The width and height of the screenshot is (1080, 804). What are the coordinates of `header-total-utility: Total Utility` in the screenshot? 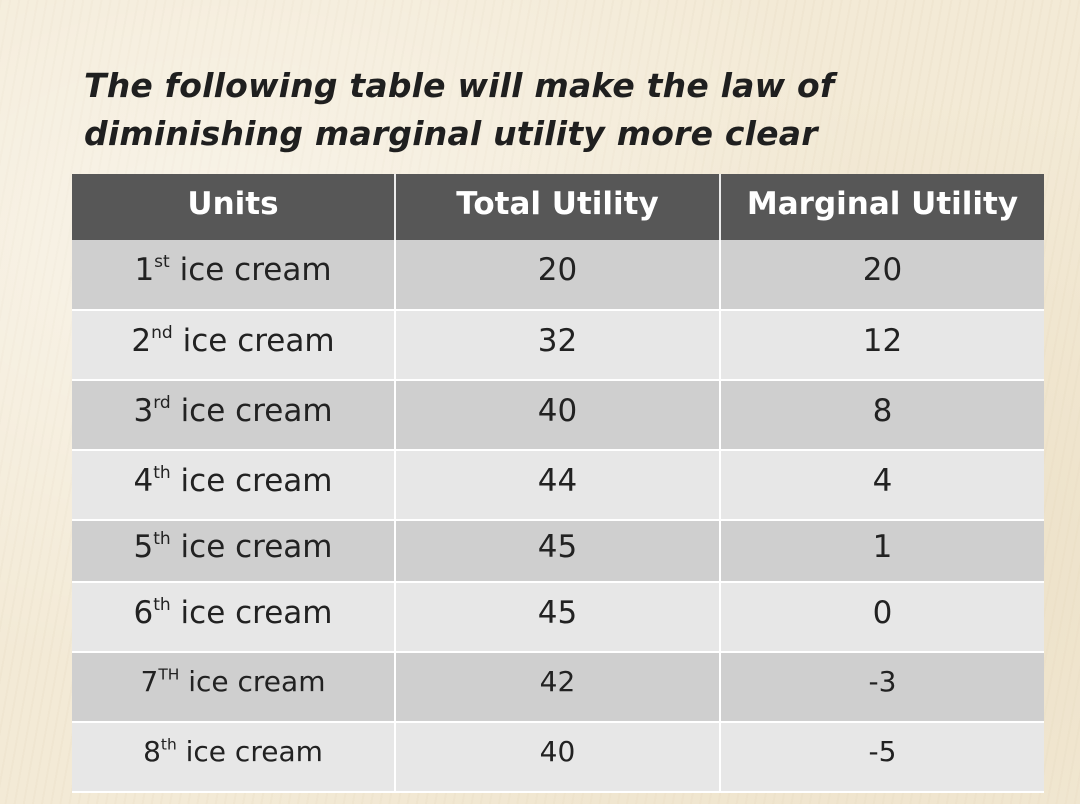 It's located at (558, 207).